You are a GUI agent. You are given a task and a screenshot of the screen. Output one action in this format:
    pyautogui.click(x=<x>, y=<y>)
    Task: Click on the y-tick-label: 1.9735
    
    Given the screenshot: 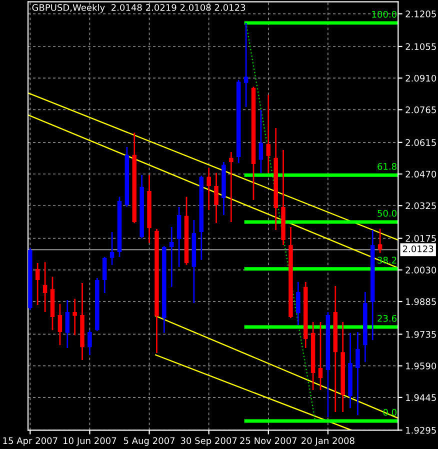 What is the action you would take?
    pyautogui.click(x=421, y=334)
    